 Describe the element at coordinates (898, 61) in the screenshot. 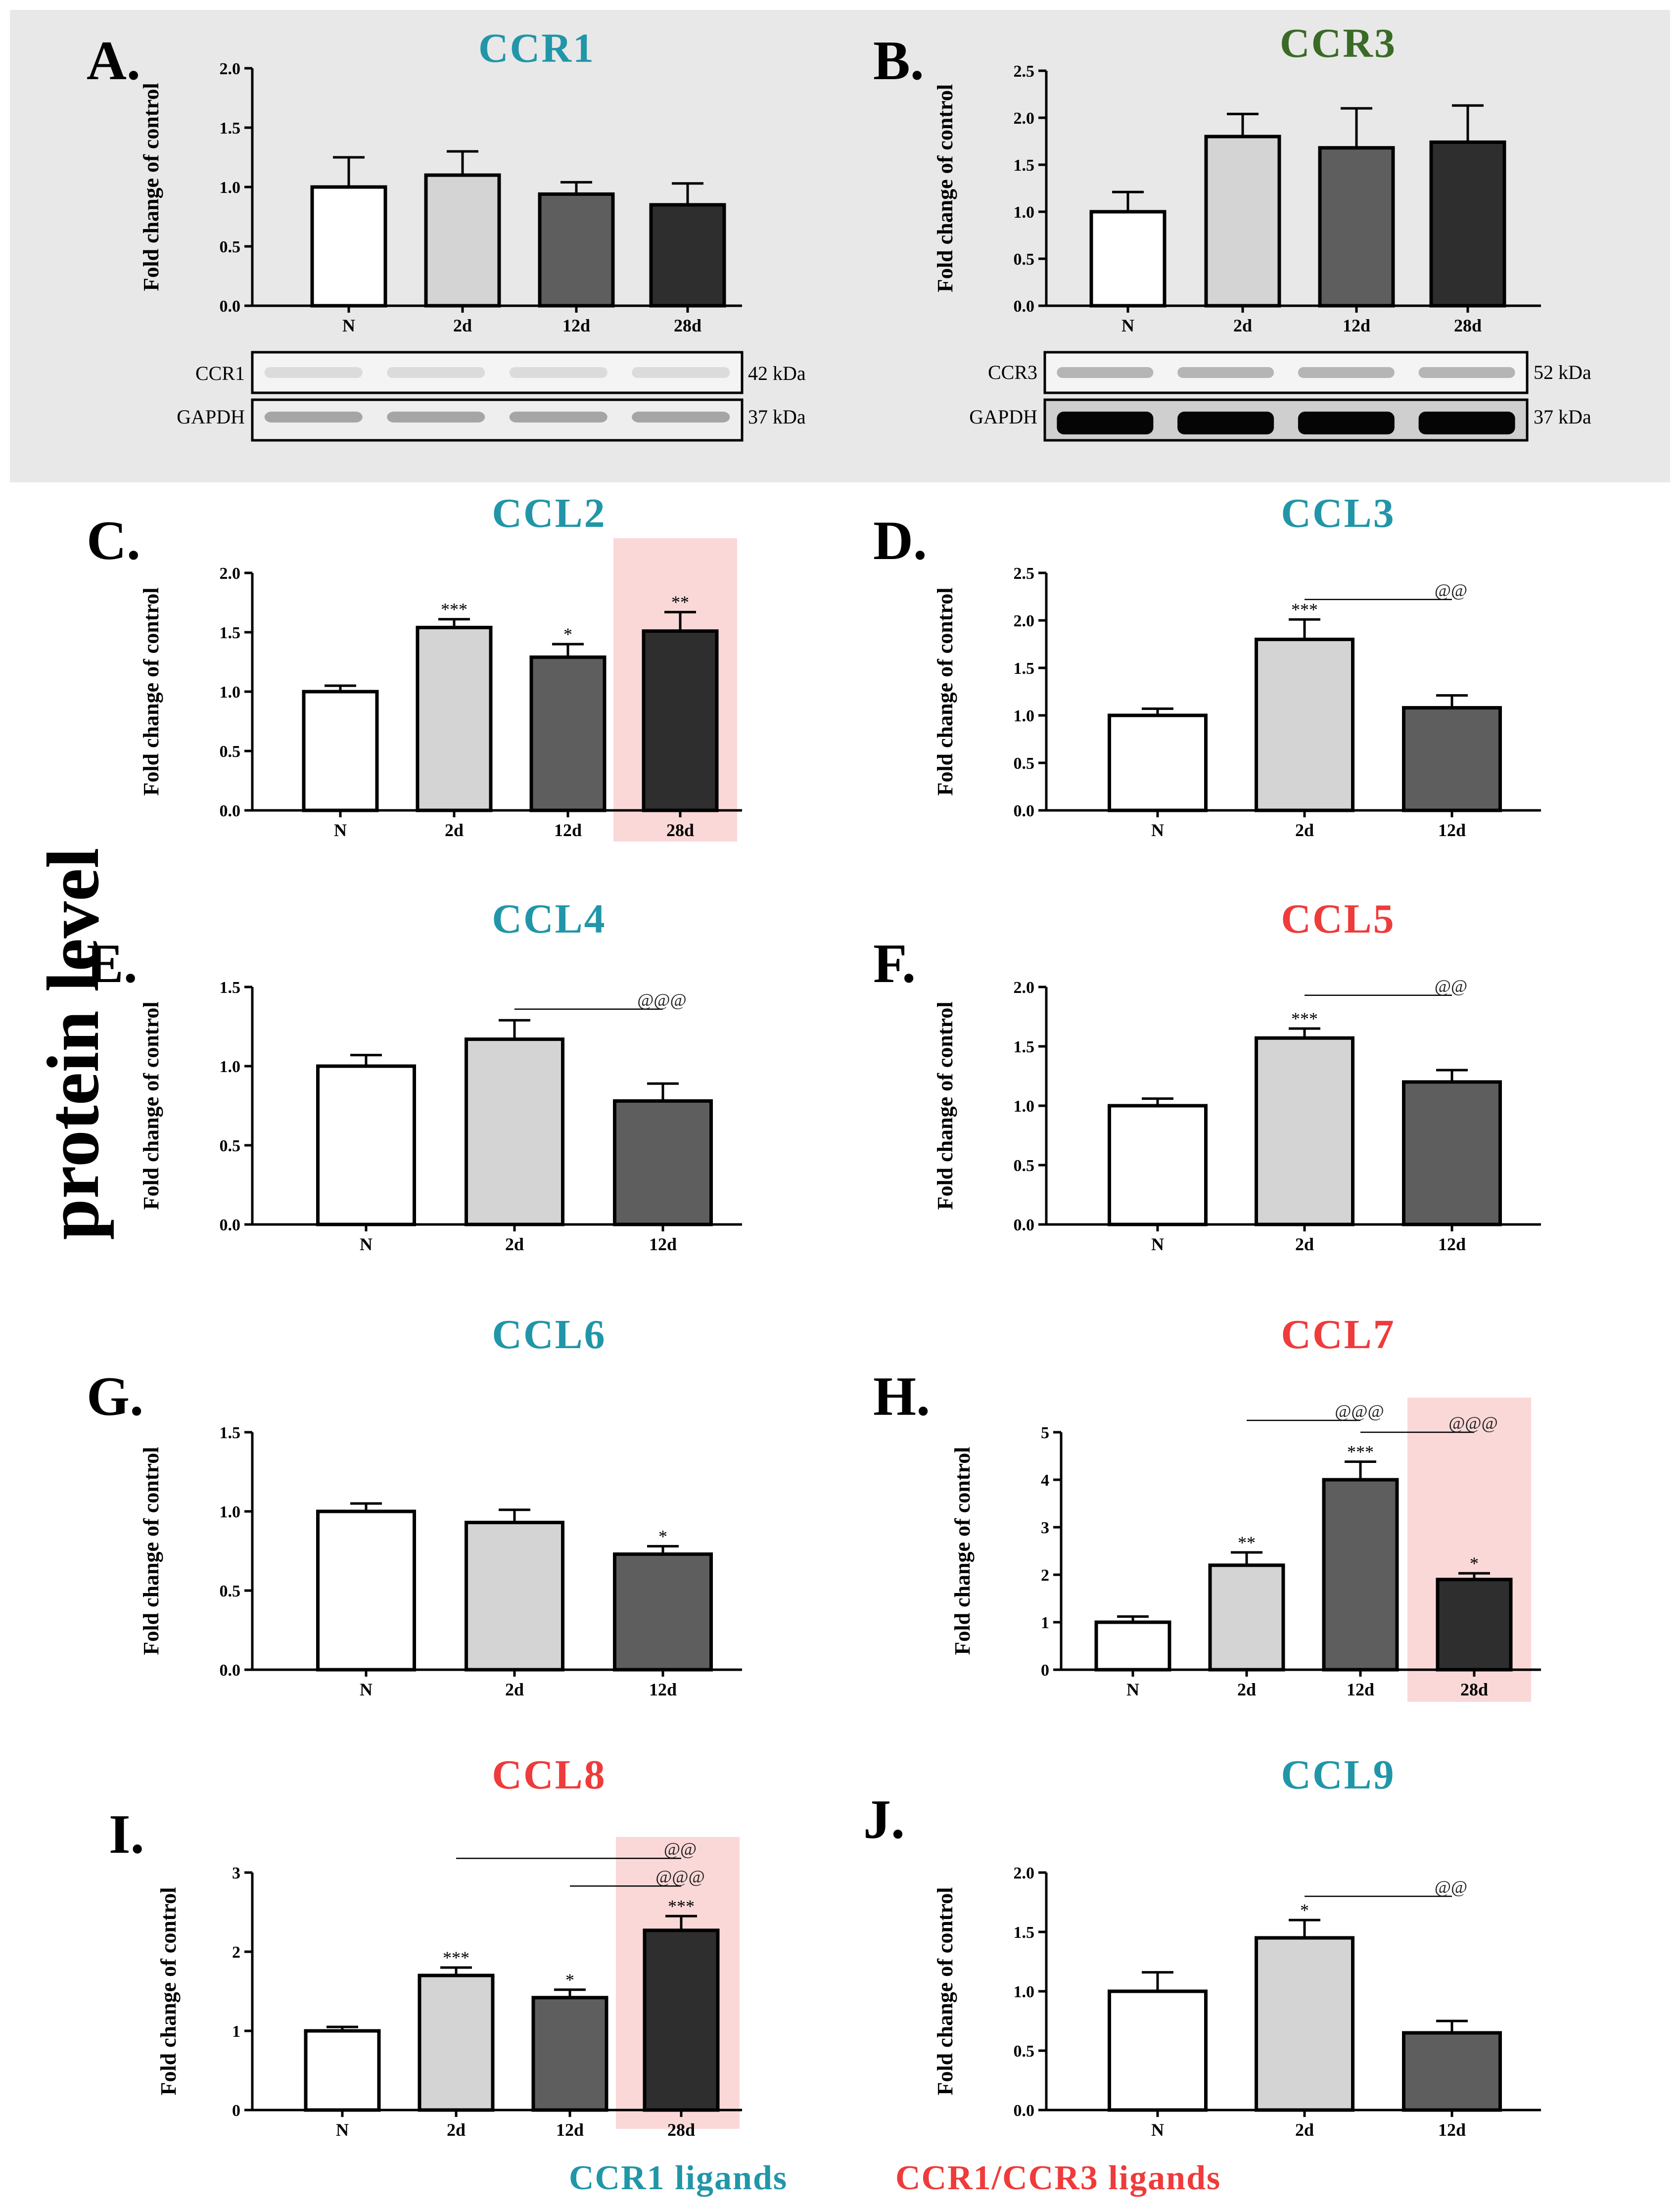

I see `panel-letter-ccr3: B.` at that location.